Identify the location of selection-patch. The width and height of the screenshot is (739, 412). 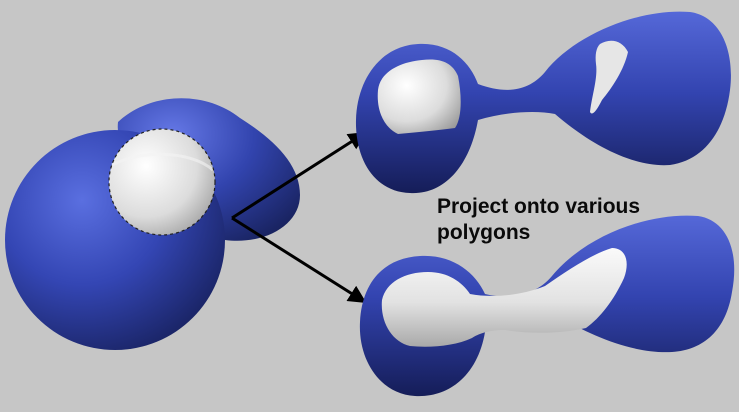
(162, 182).